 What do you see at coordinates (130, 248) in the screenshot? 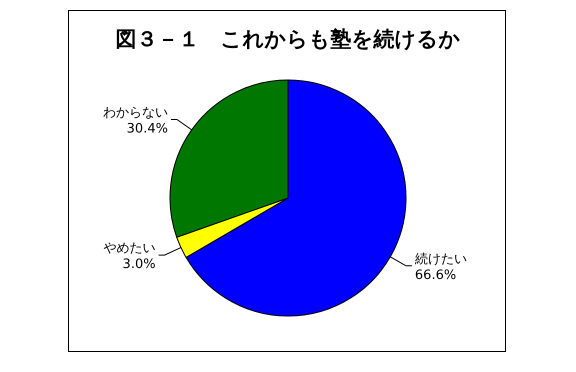
I see `slice-label: やめたい` at bounding box center [130, 248].